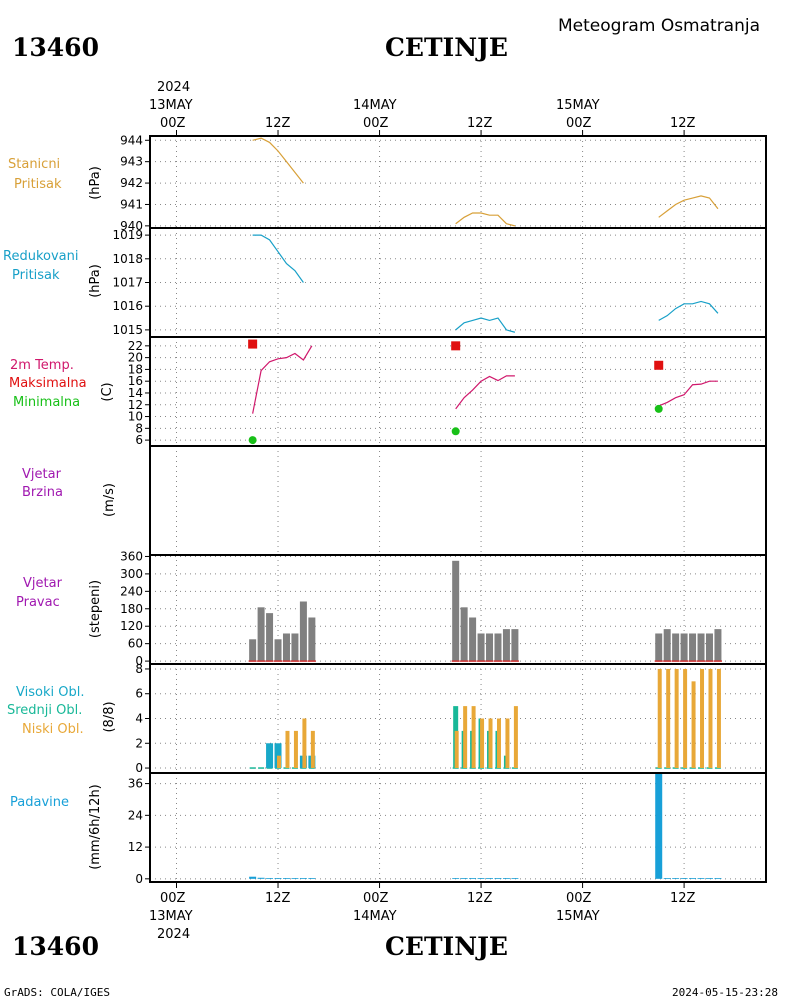  What do you see at coordinates (55, 47) in the screenshot?
I see `station-id-top: 13460` at bounding box center [55, 47].